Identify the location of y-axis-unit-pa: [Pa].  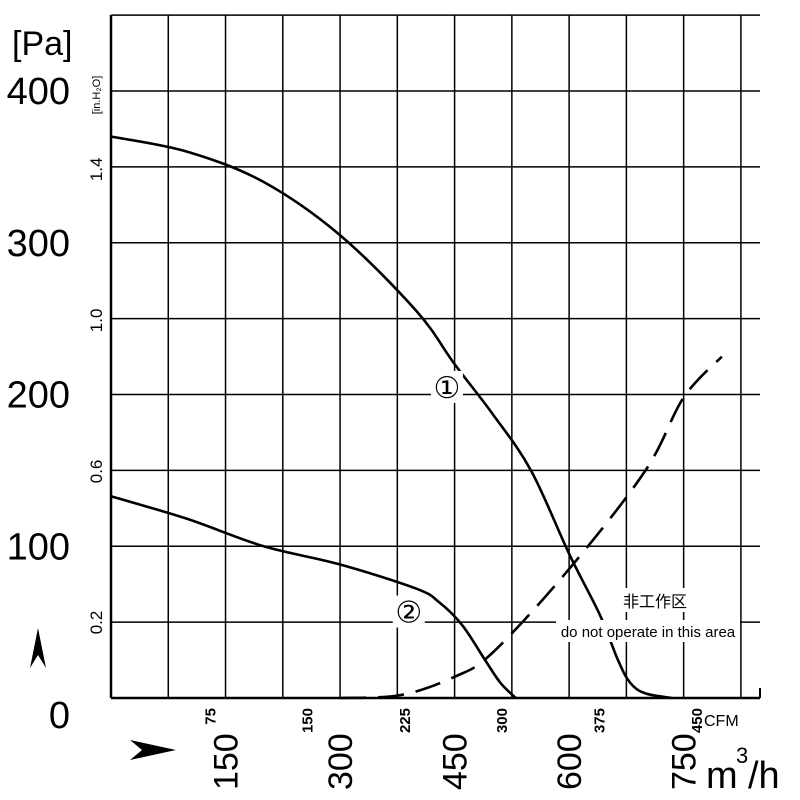
(42, 44).